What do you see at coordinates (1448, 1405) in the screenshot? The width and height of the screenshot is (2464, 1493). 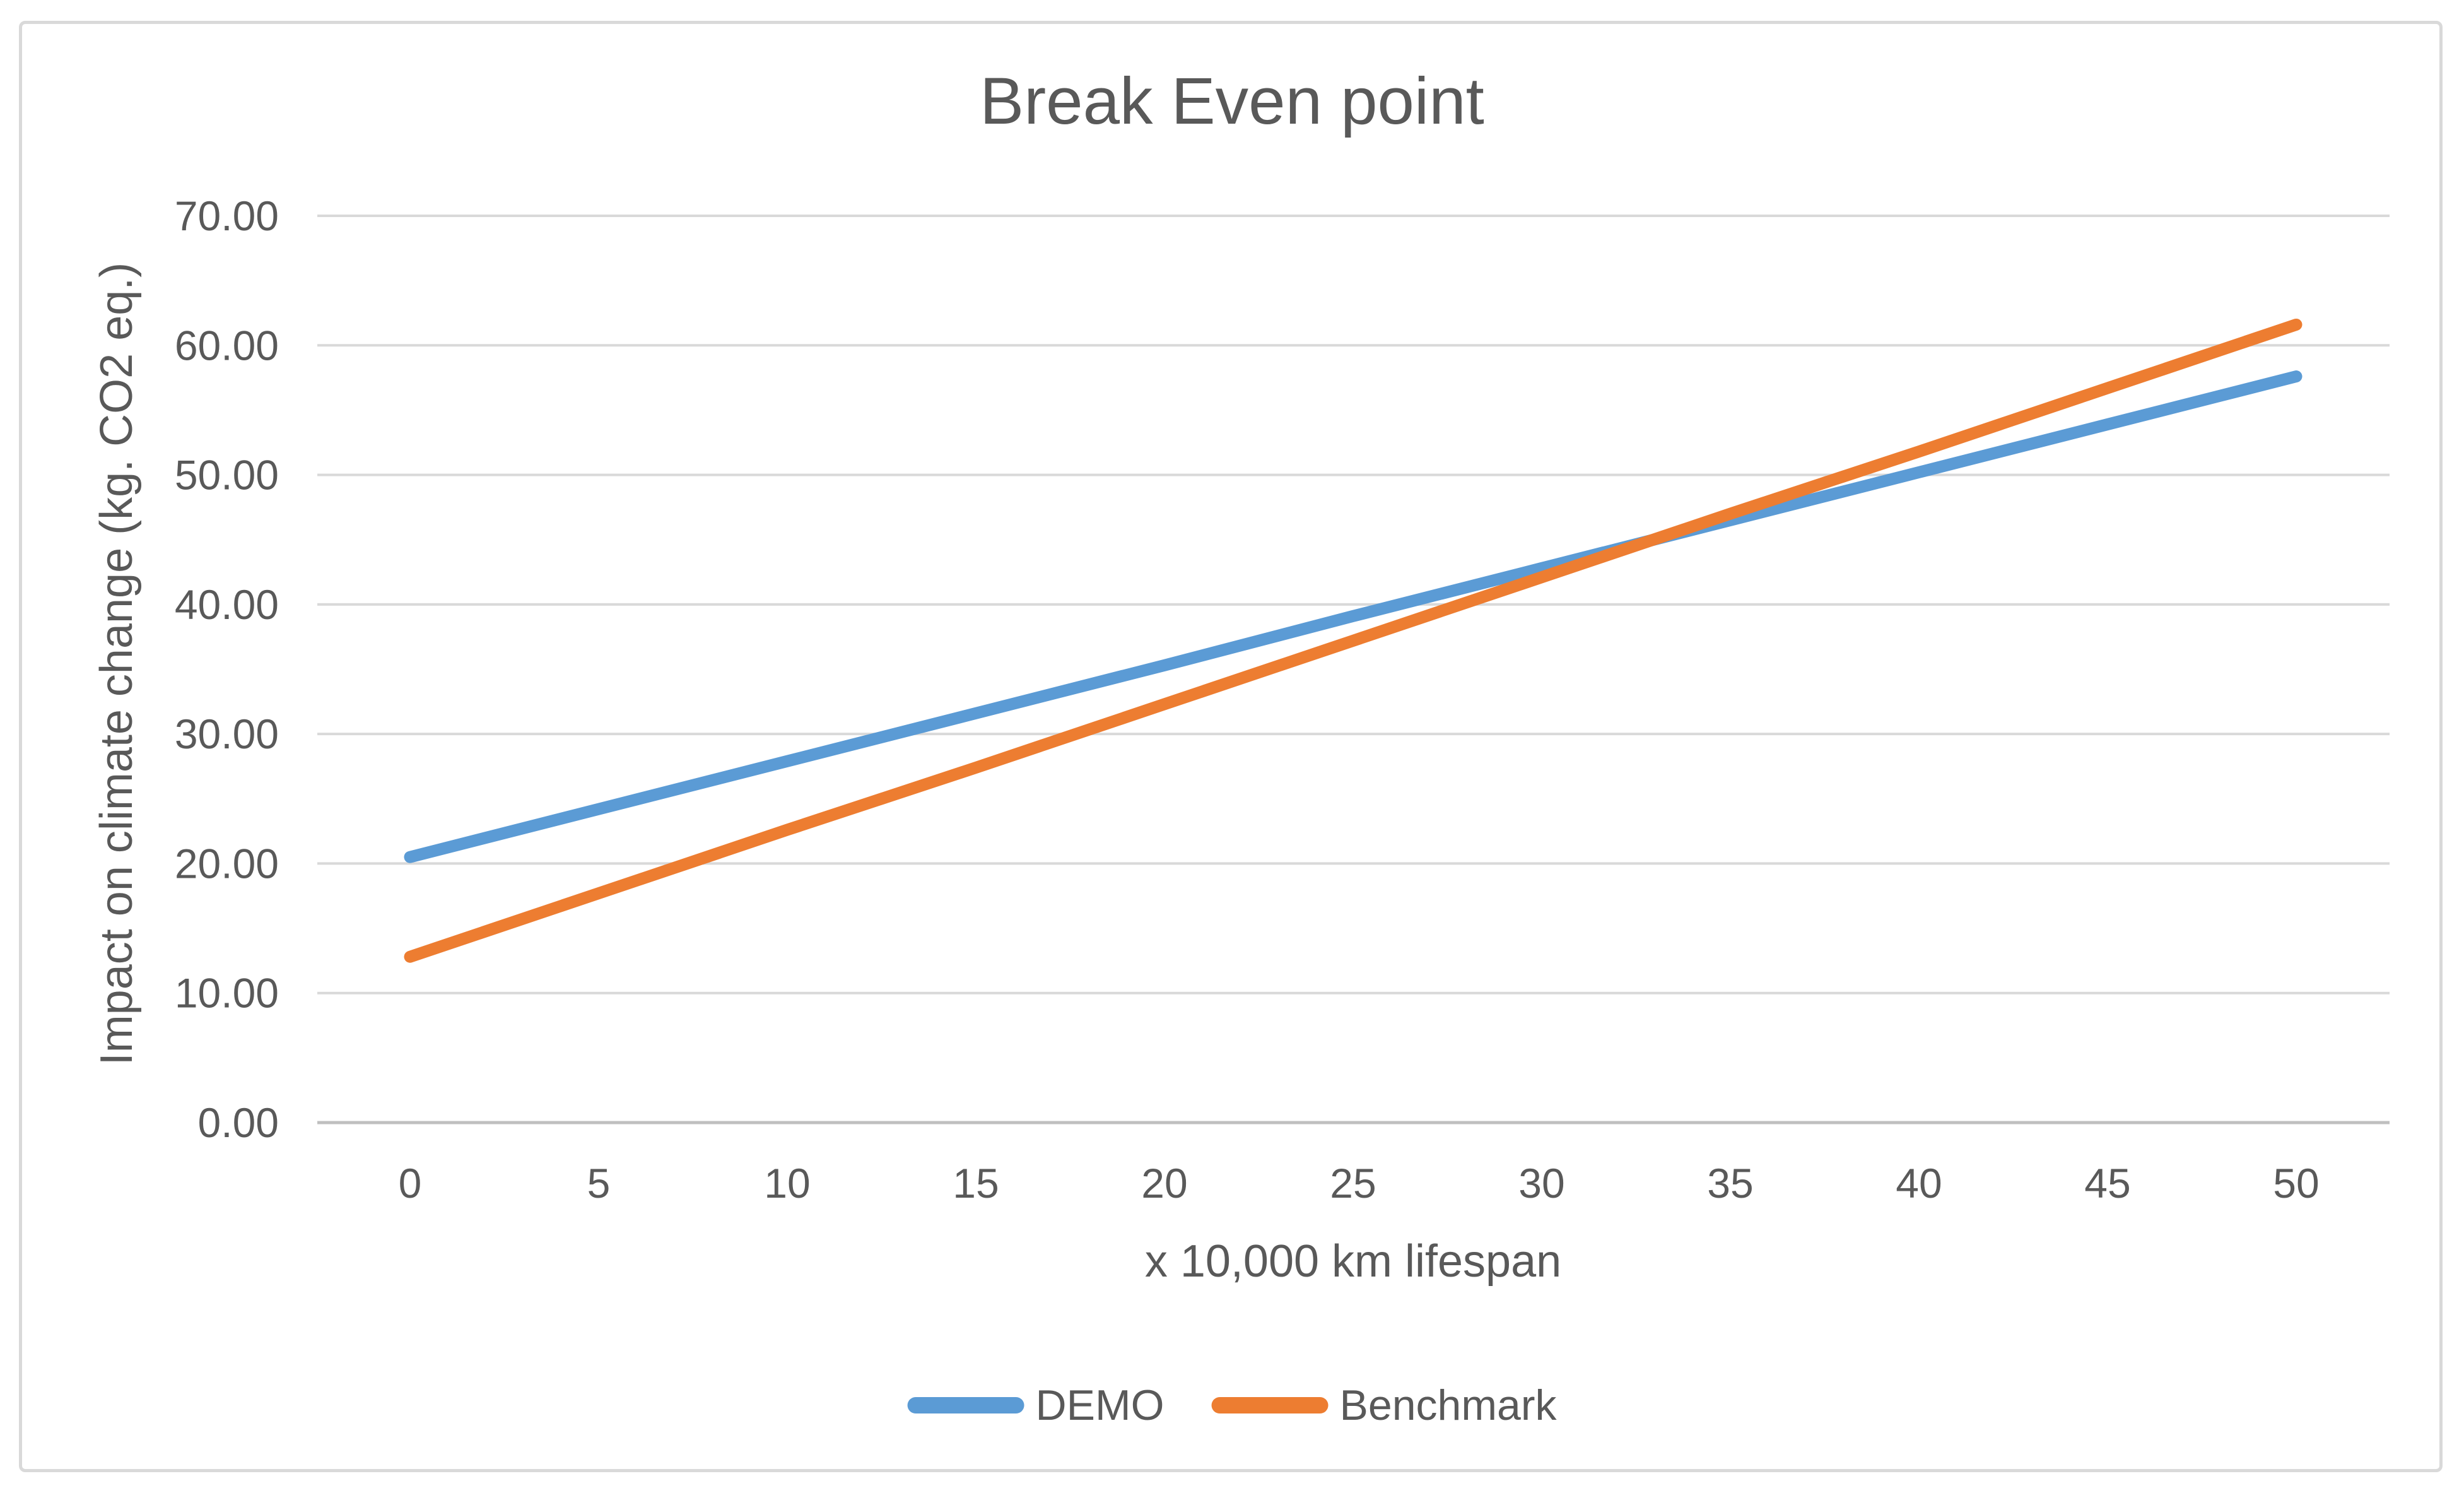 I see `legend-label: Benchmark` at bounding box center [1448, 1405].